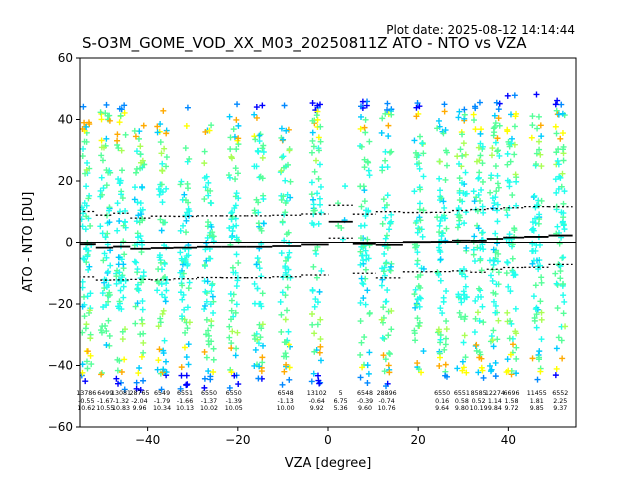 This screenshot has height=480, width=640. Describe the element at coordinates (139, 401) in the screenshot. I see `bin-mean-label: -2.04` at that location.